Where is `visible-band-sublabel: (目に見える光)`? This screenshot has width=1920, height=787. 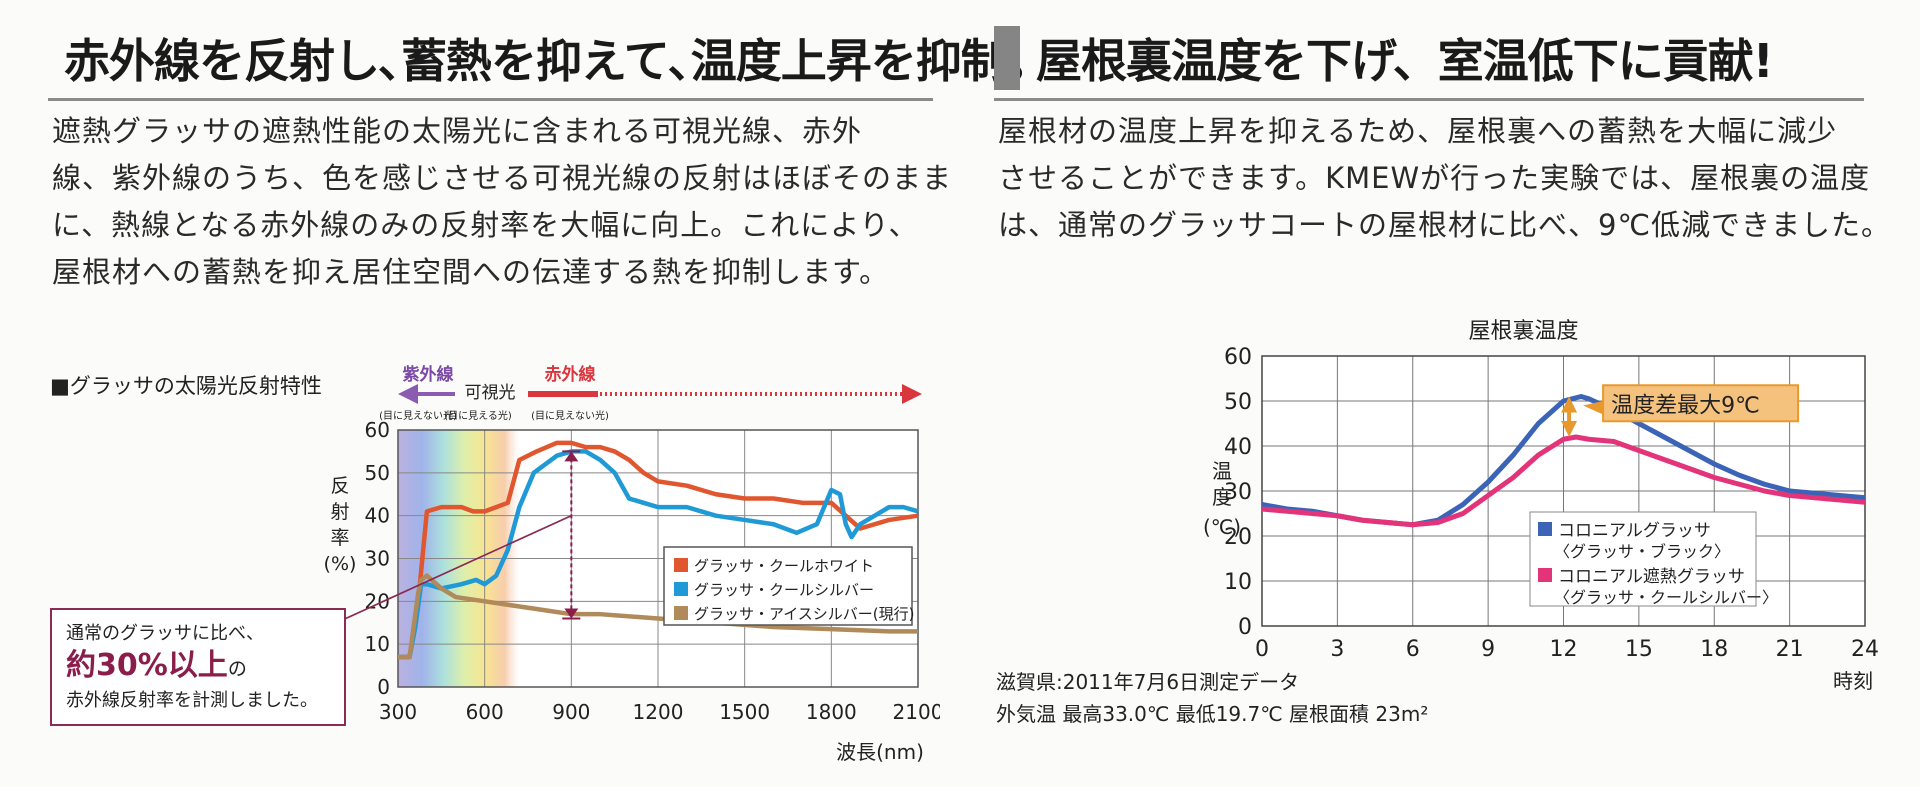 visible-band-sublabel: (目に見える光) is located at coordinates (478, 415).